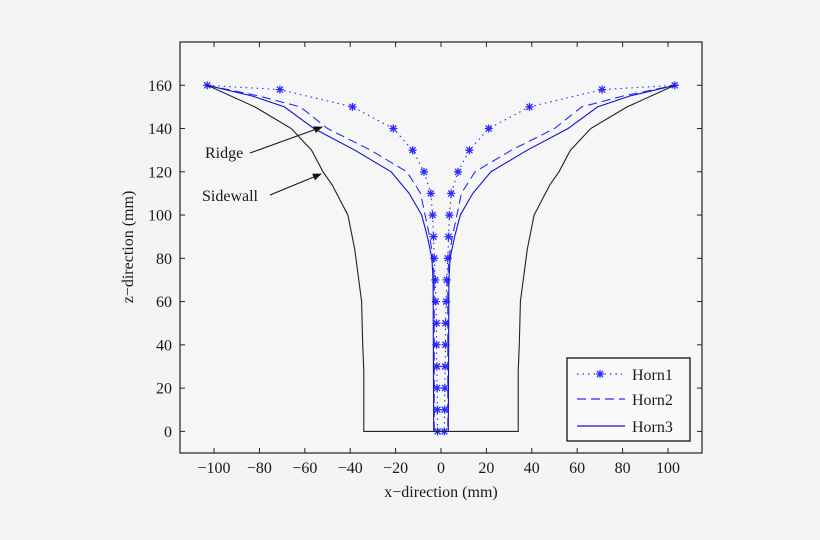  I want to click on y-tick-label: 160, so click(160, 86).